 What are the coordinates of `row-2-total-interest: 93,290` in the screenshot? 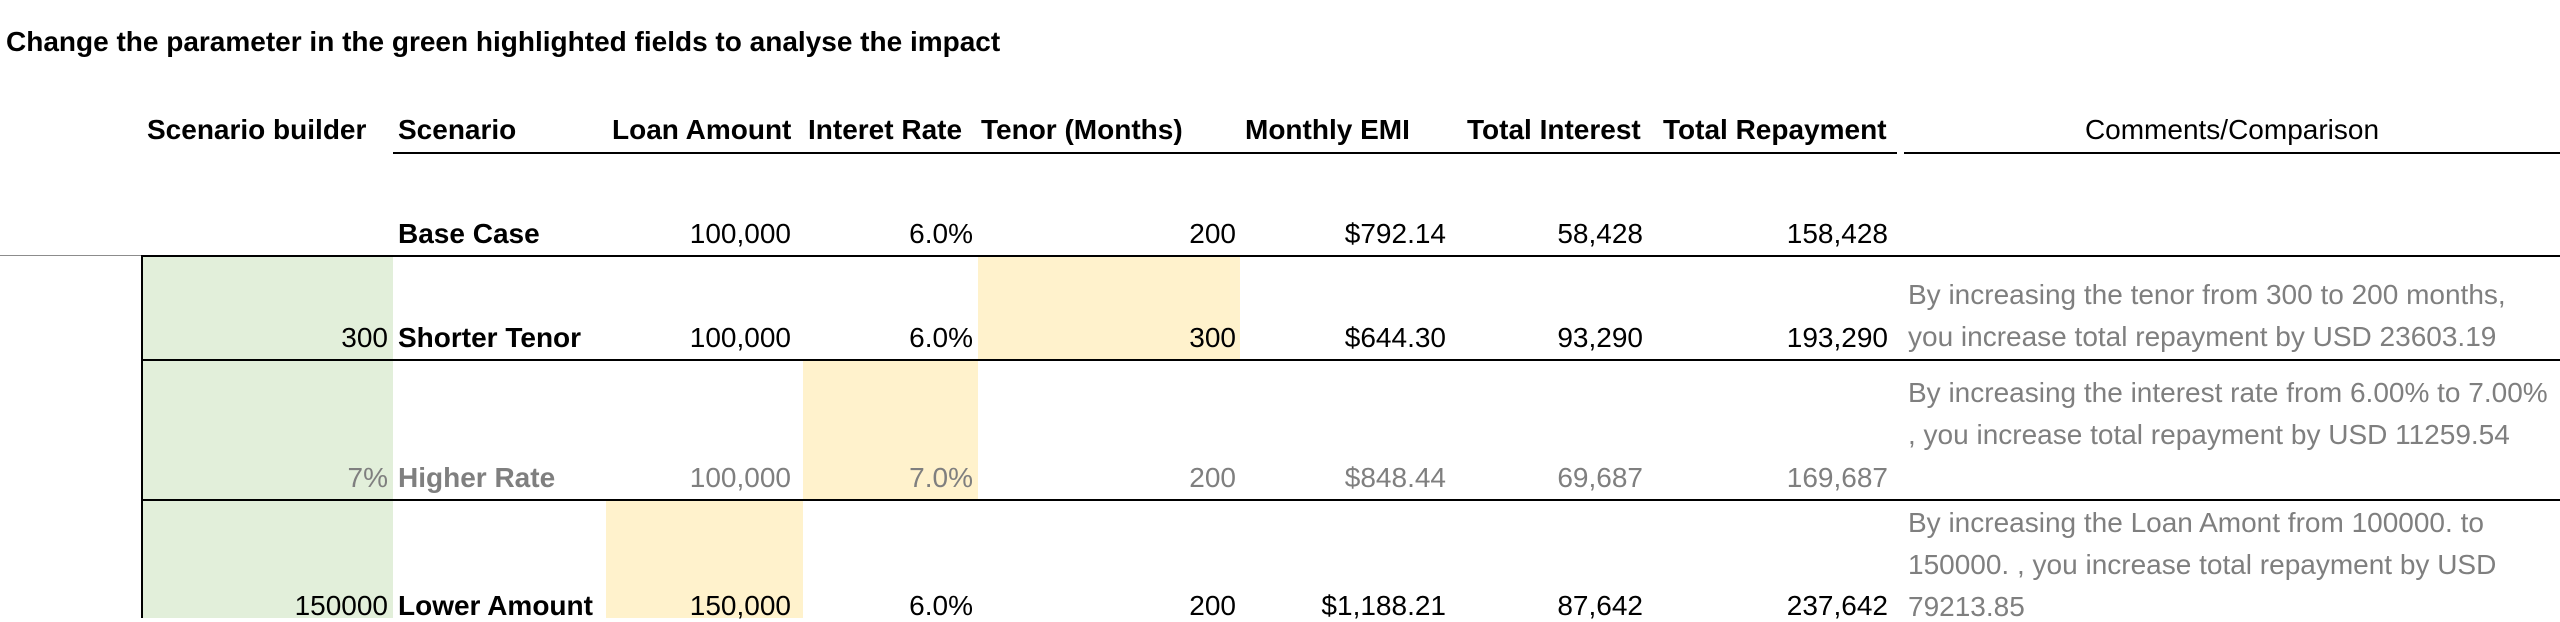 It's located at (1600, 337).